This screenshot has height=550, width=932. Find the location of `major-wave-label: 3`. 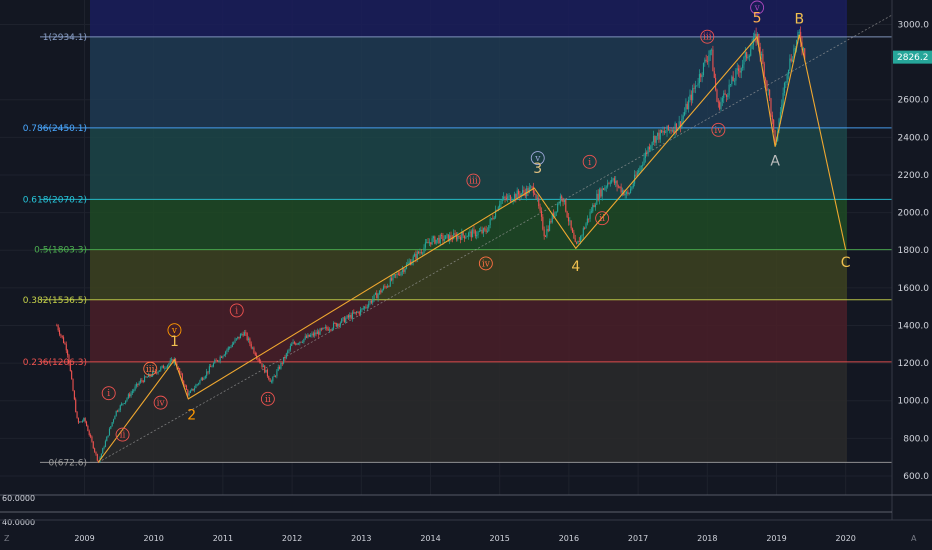

major-wave-label: 3 is located at coordinates (537, 169).